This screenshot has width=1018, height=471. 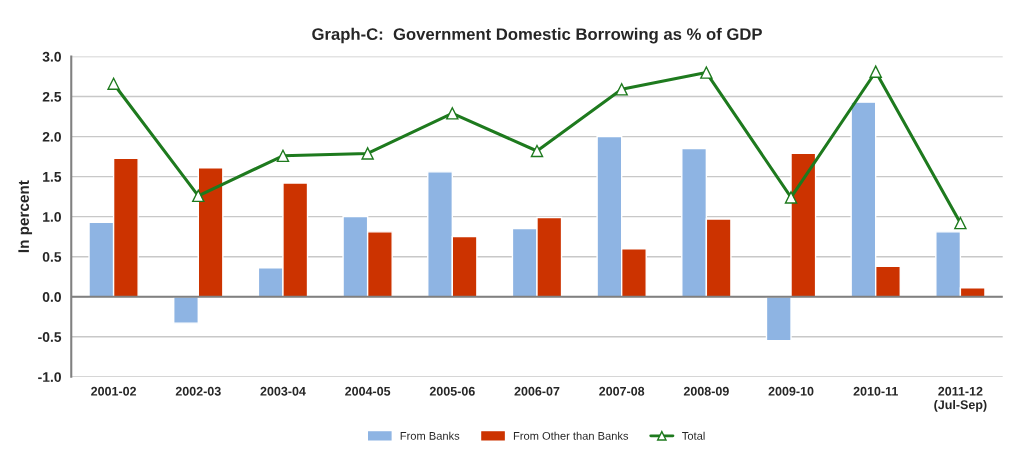 I want to click on x-tick-label: 2008-09, so click(x=706, y=391).